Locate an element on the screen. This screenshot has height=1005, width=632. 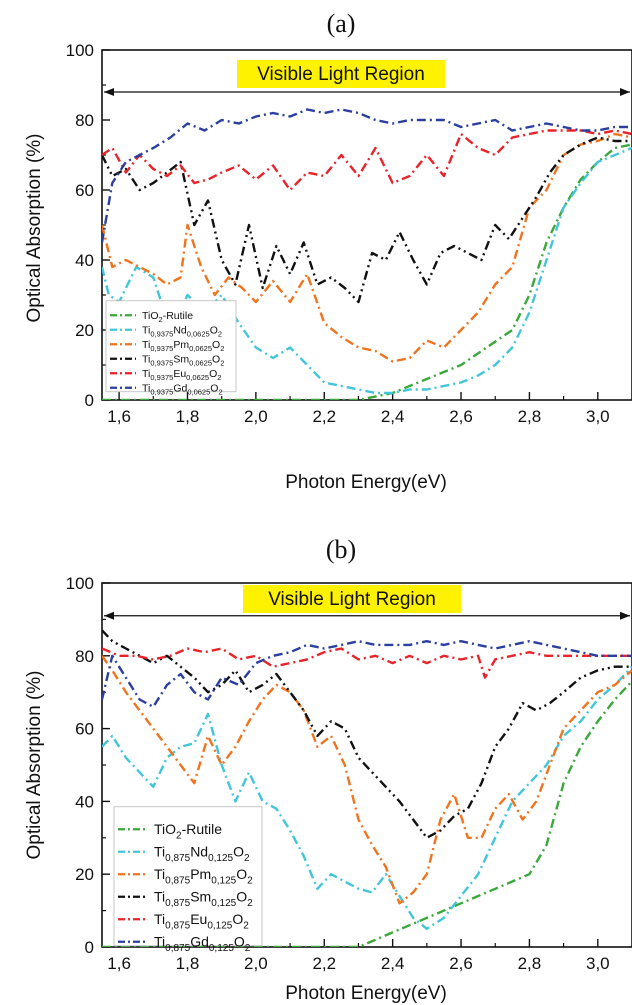
legend-entry: Ti0,875Sm0,125O2 is located at coordinates (203, 899).